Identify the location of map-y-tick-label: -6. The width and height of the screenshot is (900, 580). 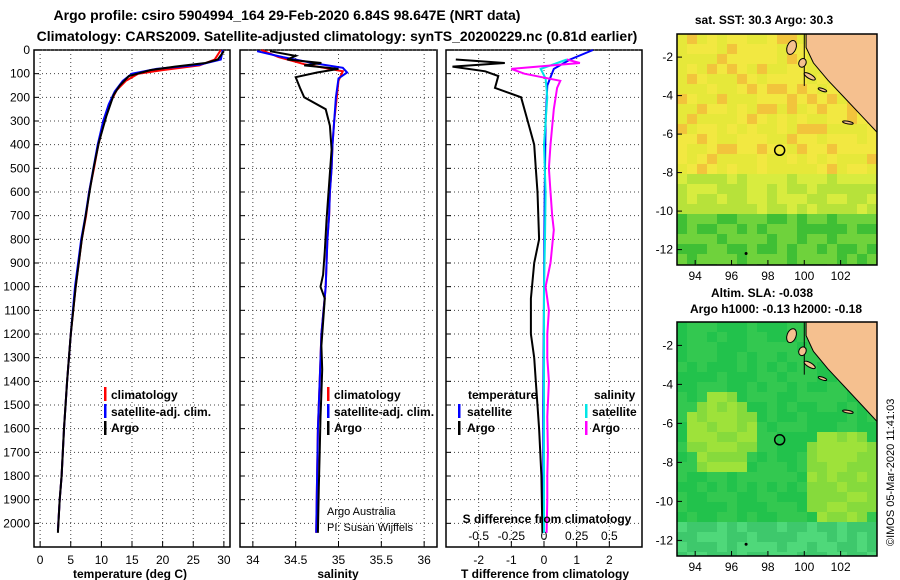
(667, 134).